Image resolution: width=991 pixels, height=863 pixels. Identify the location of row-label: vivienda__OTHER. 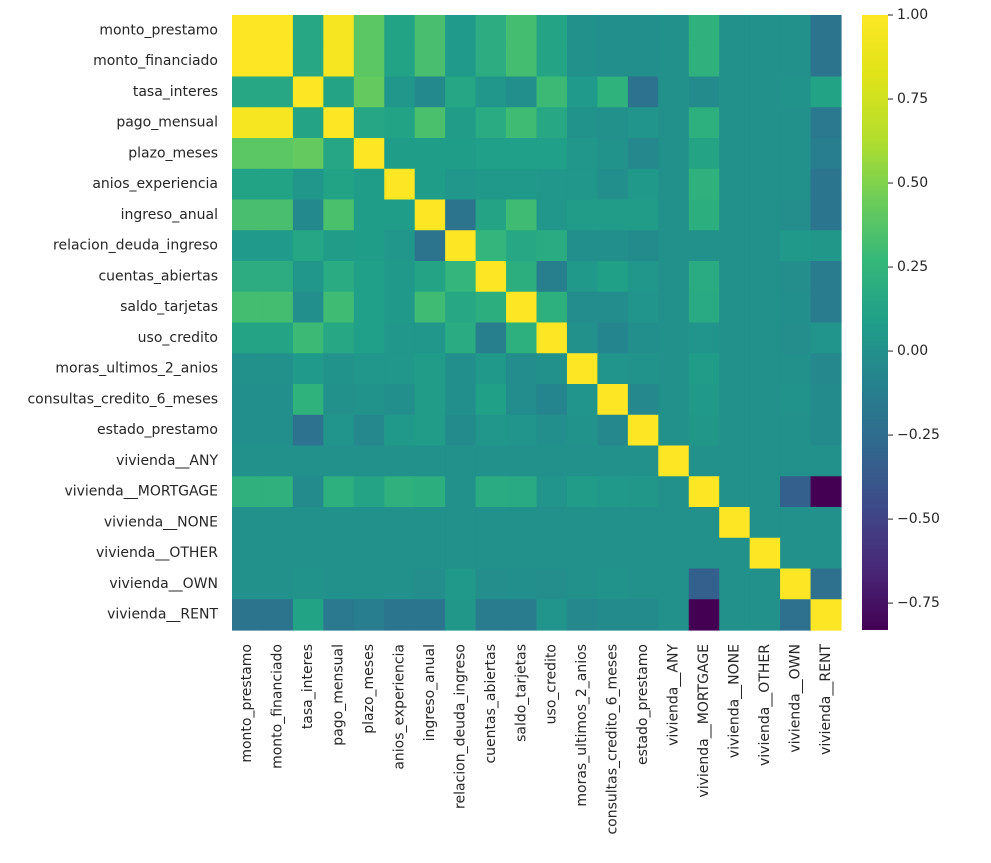
(157, 553).